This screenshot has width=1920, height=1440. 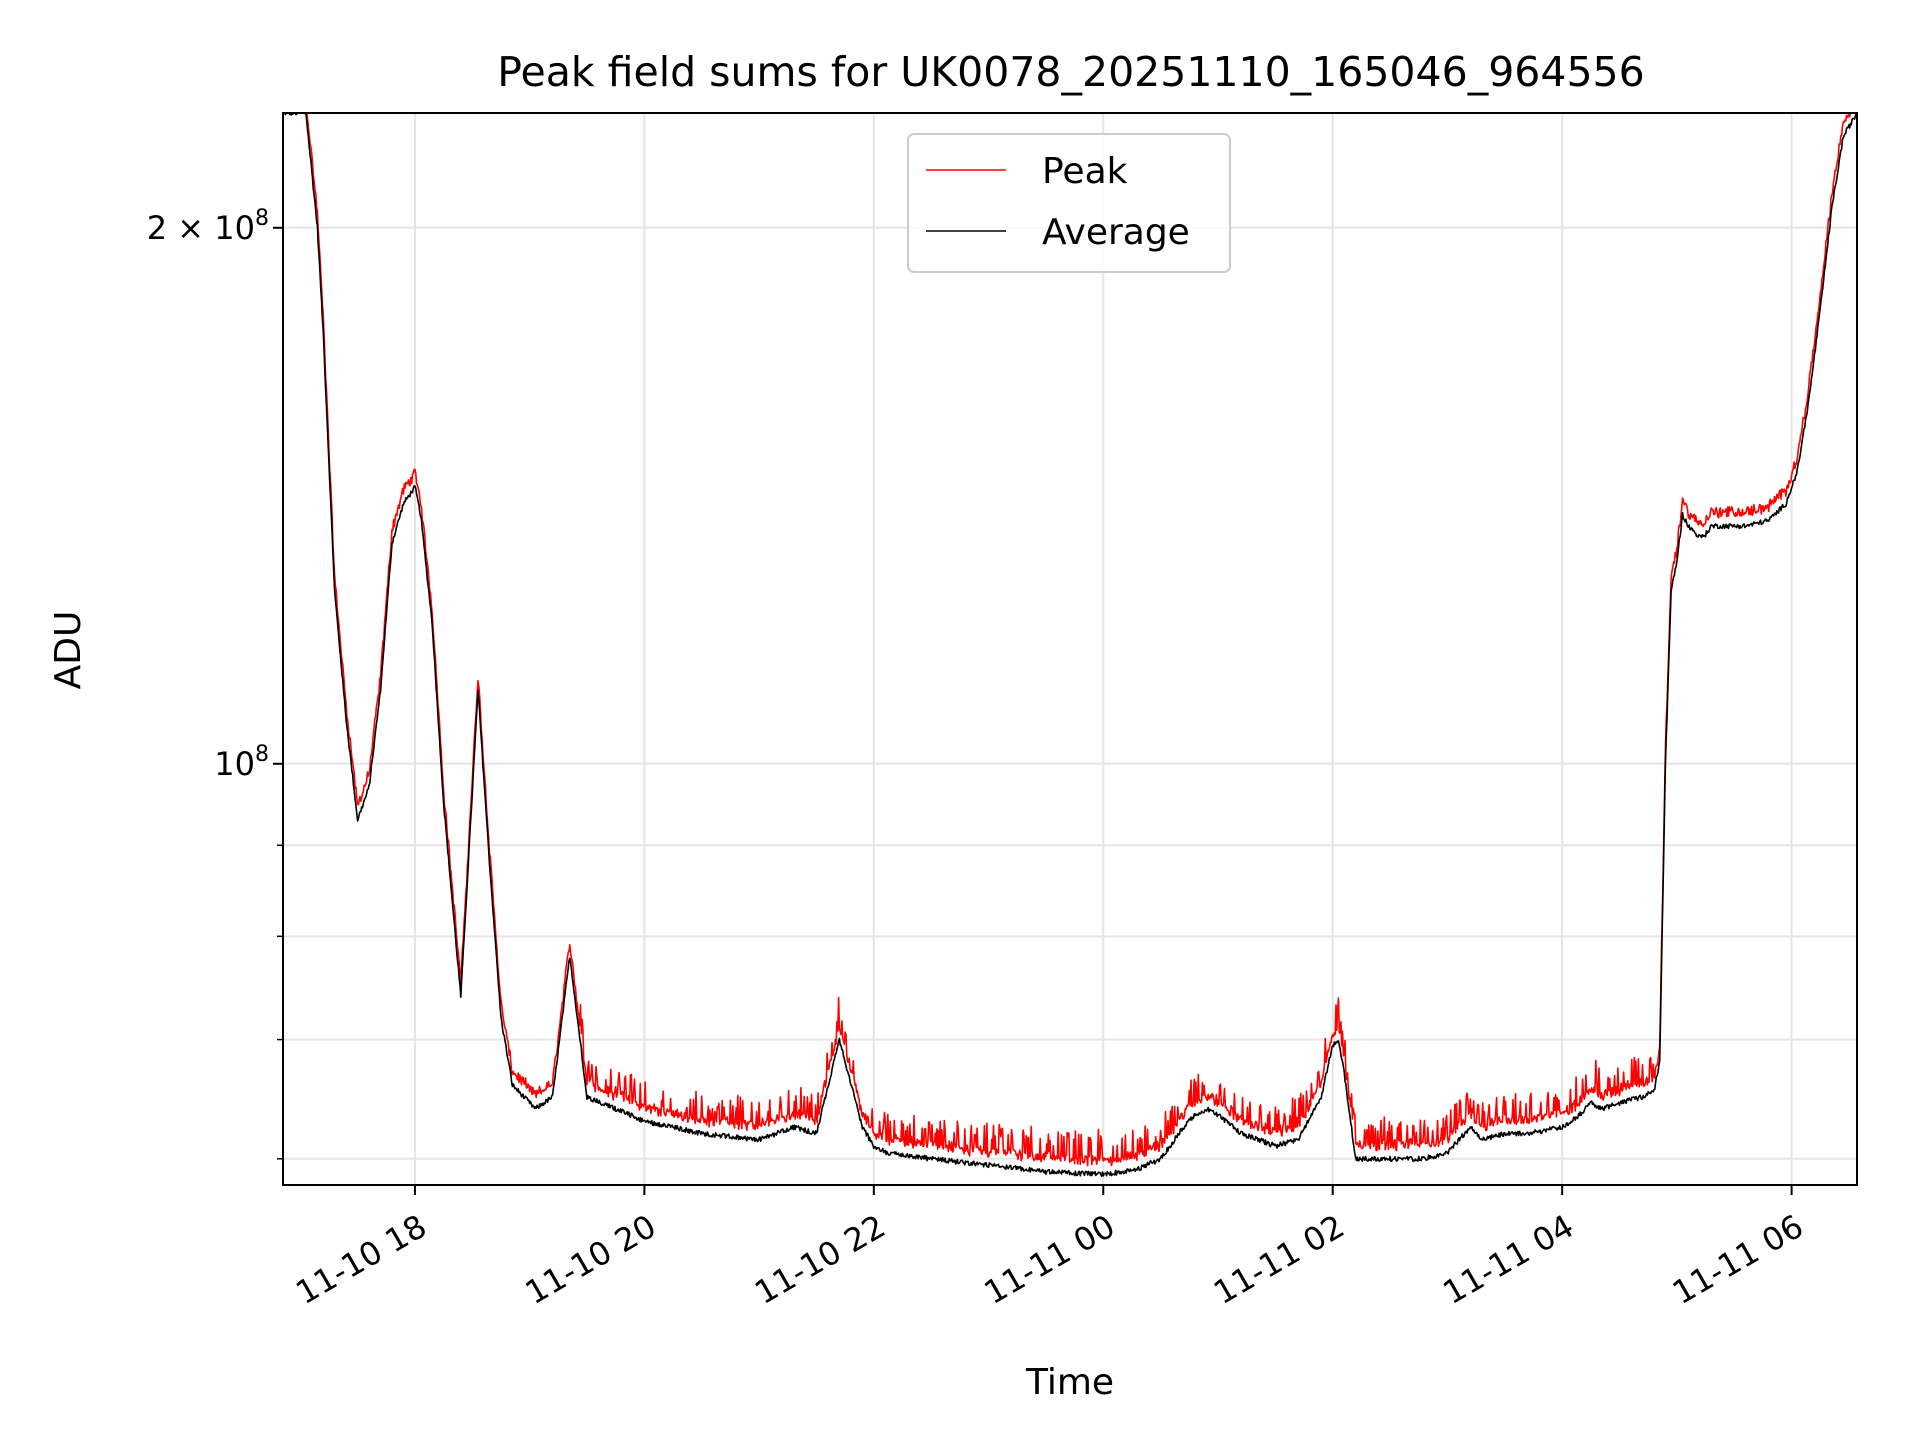 I want to click on legend-average-label: Average, so click(x=1116, y=232).